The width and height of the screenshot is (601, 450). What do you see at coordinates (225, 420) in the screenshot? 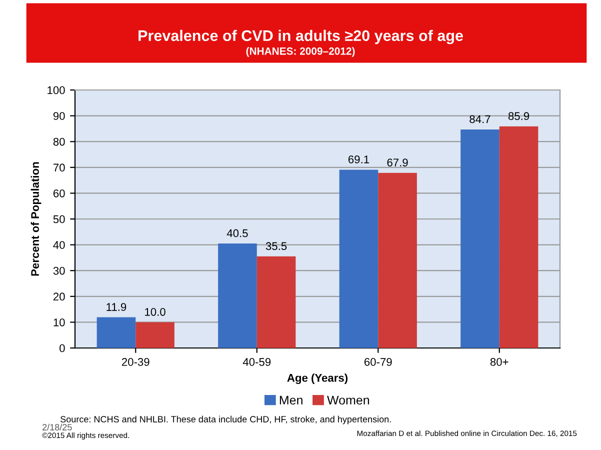
I see `source-note: Source: NCHS and NHLBI. These data include CHD, HF, stroke, and hypertension.` at bounding box center [225, 420].